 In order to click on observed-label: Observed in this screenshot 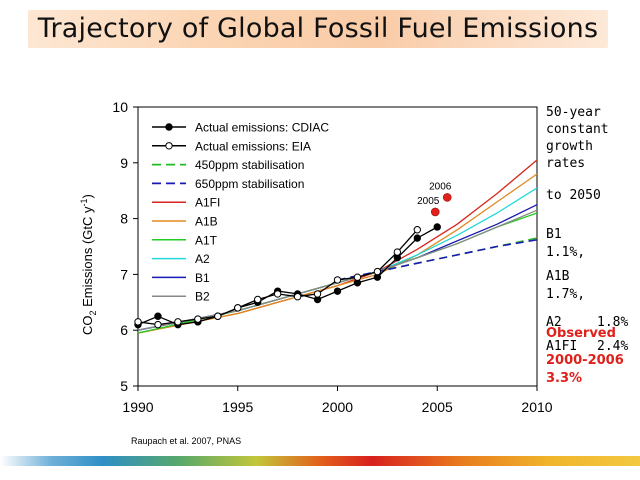, I will do `click(581, 333)`.